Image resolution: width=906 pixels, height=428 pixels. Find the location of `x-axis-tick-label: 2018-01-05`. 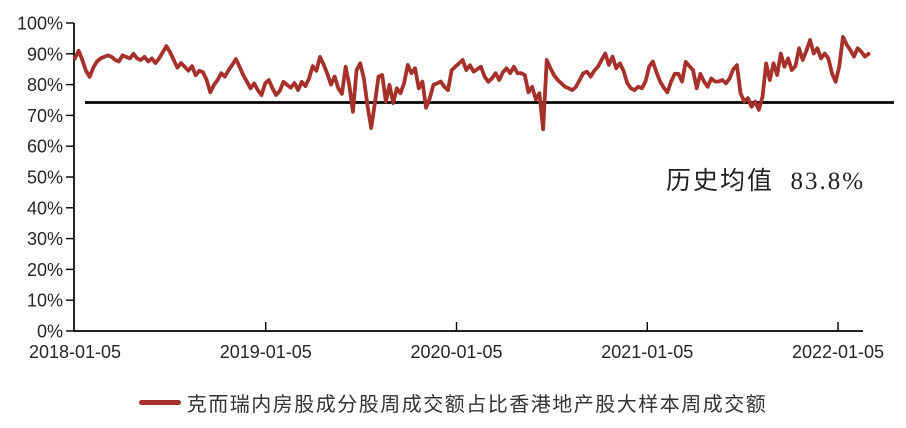

x-axis-tick-label: 2018-01-05 is located at coordinates (75, 352).